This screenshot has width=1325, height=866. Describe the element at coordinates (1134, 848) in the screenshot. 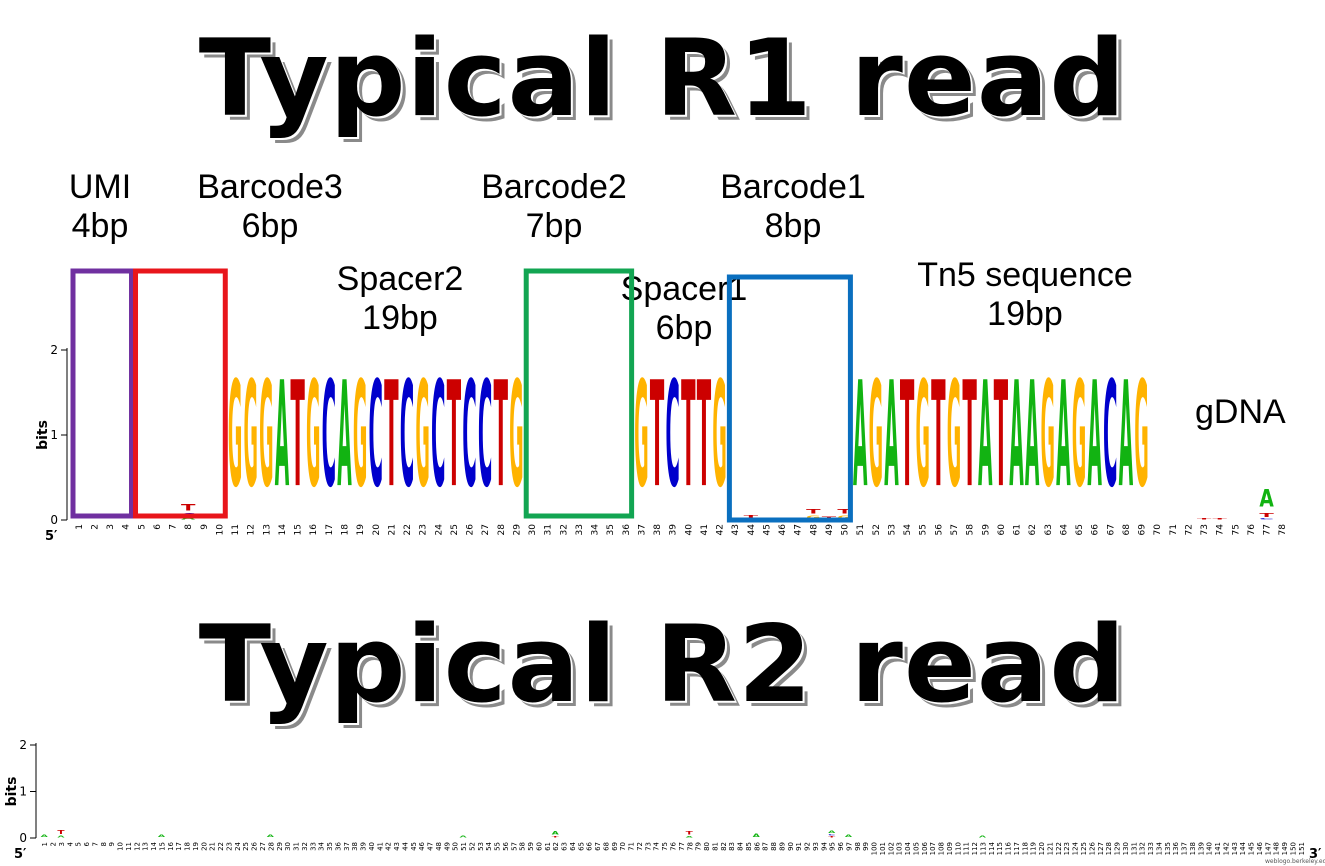

I see `r2-position-label: 131` at that location.